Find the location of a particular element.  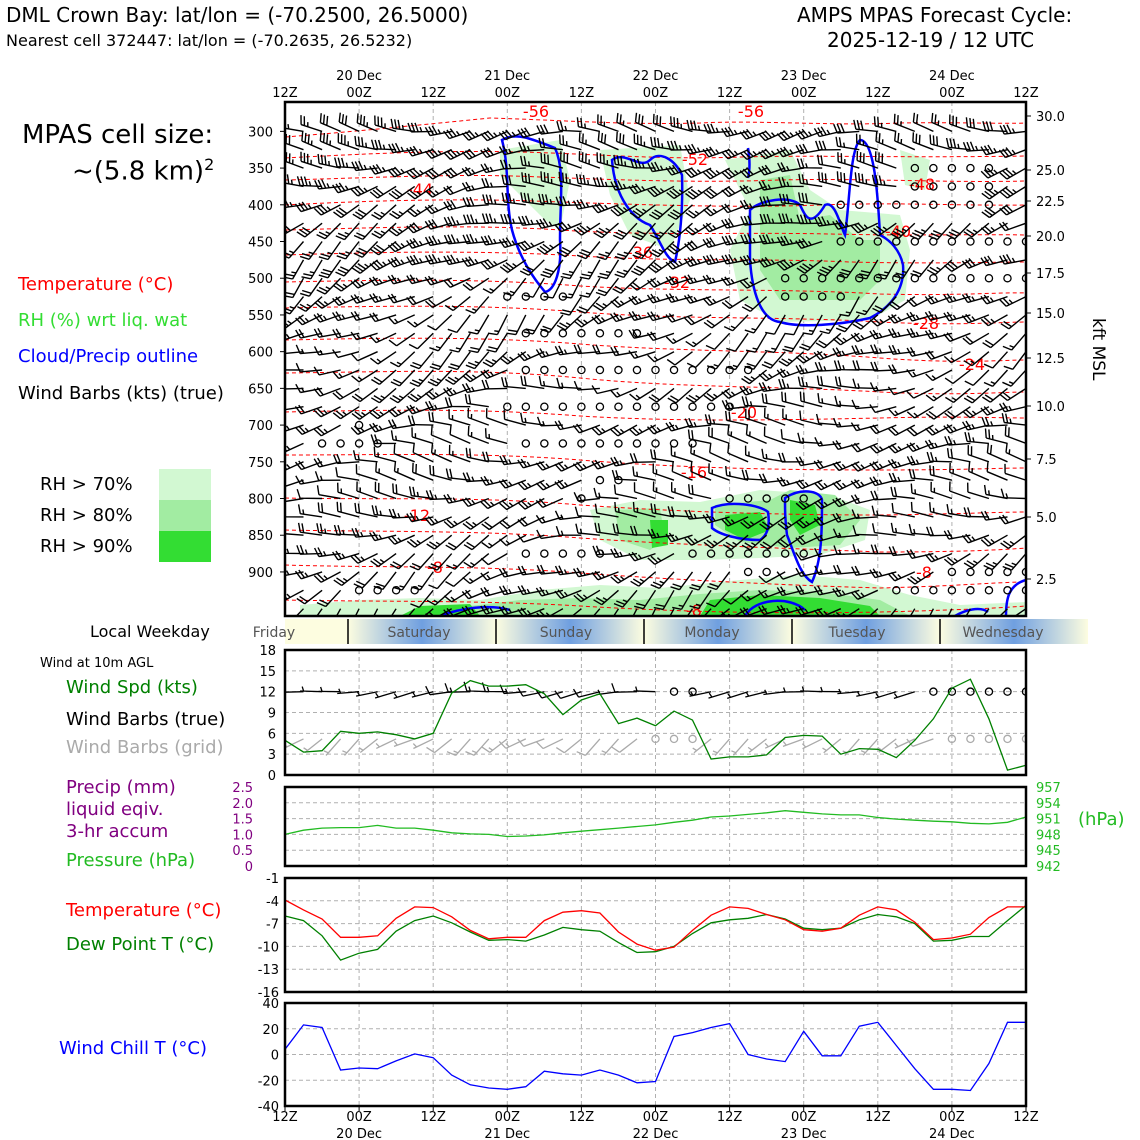

weekday-label: Saturday is located at coordinates (418, 633).